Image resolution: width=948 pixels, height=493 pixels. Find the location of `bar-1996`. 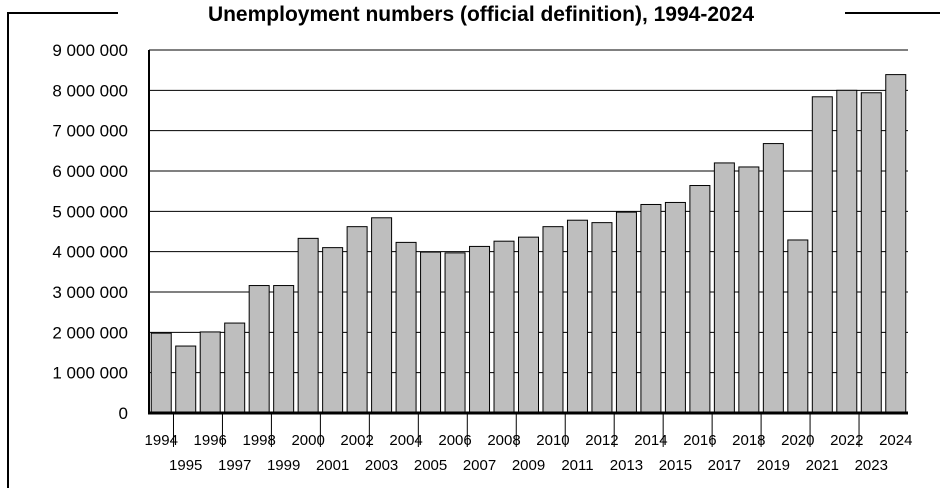

bar-1996 is located at coordinates (210, 372).